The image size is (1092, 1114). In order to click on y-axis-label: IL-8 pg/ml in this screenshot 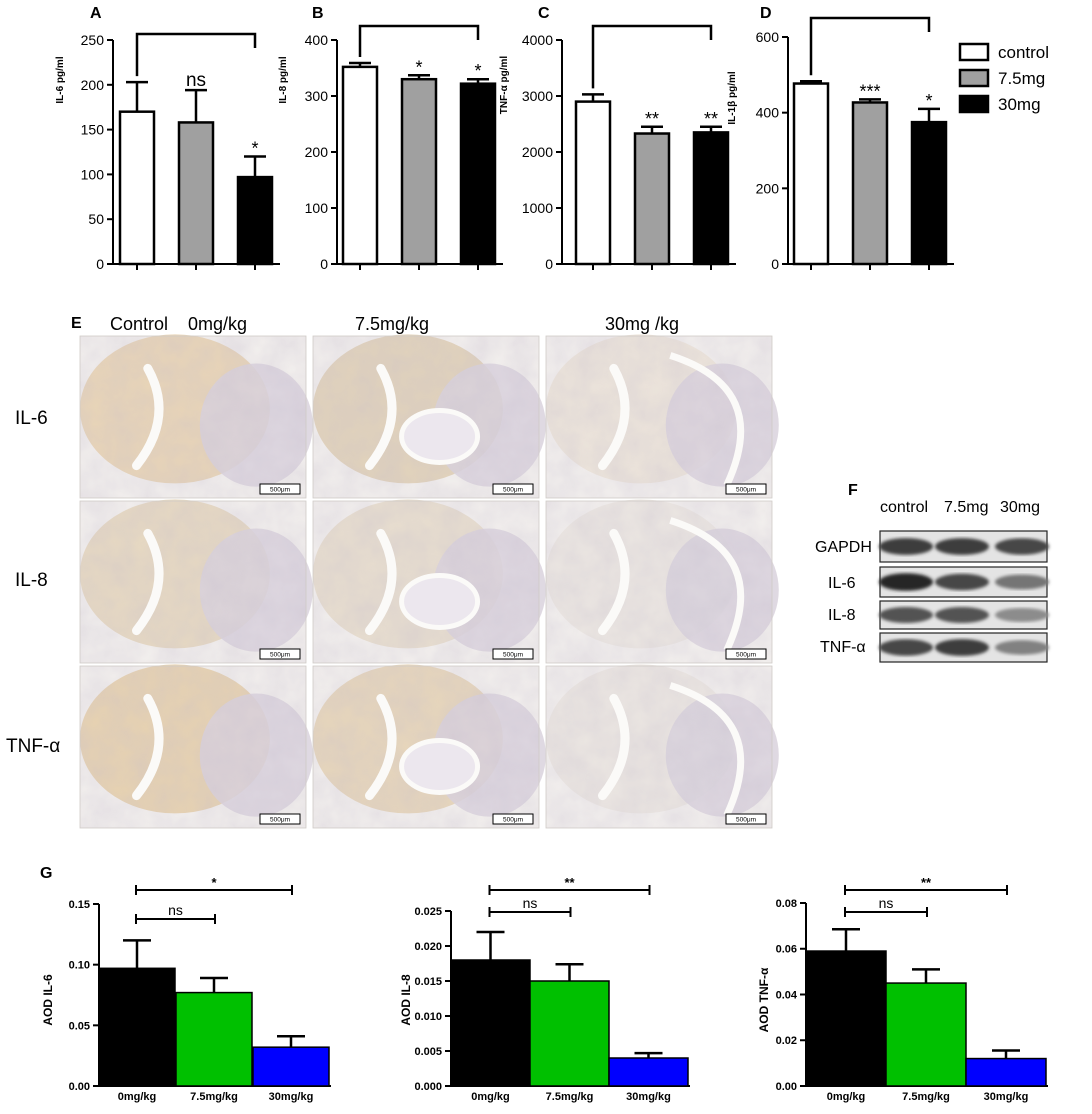, I will do `click(283, 79)`.